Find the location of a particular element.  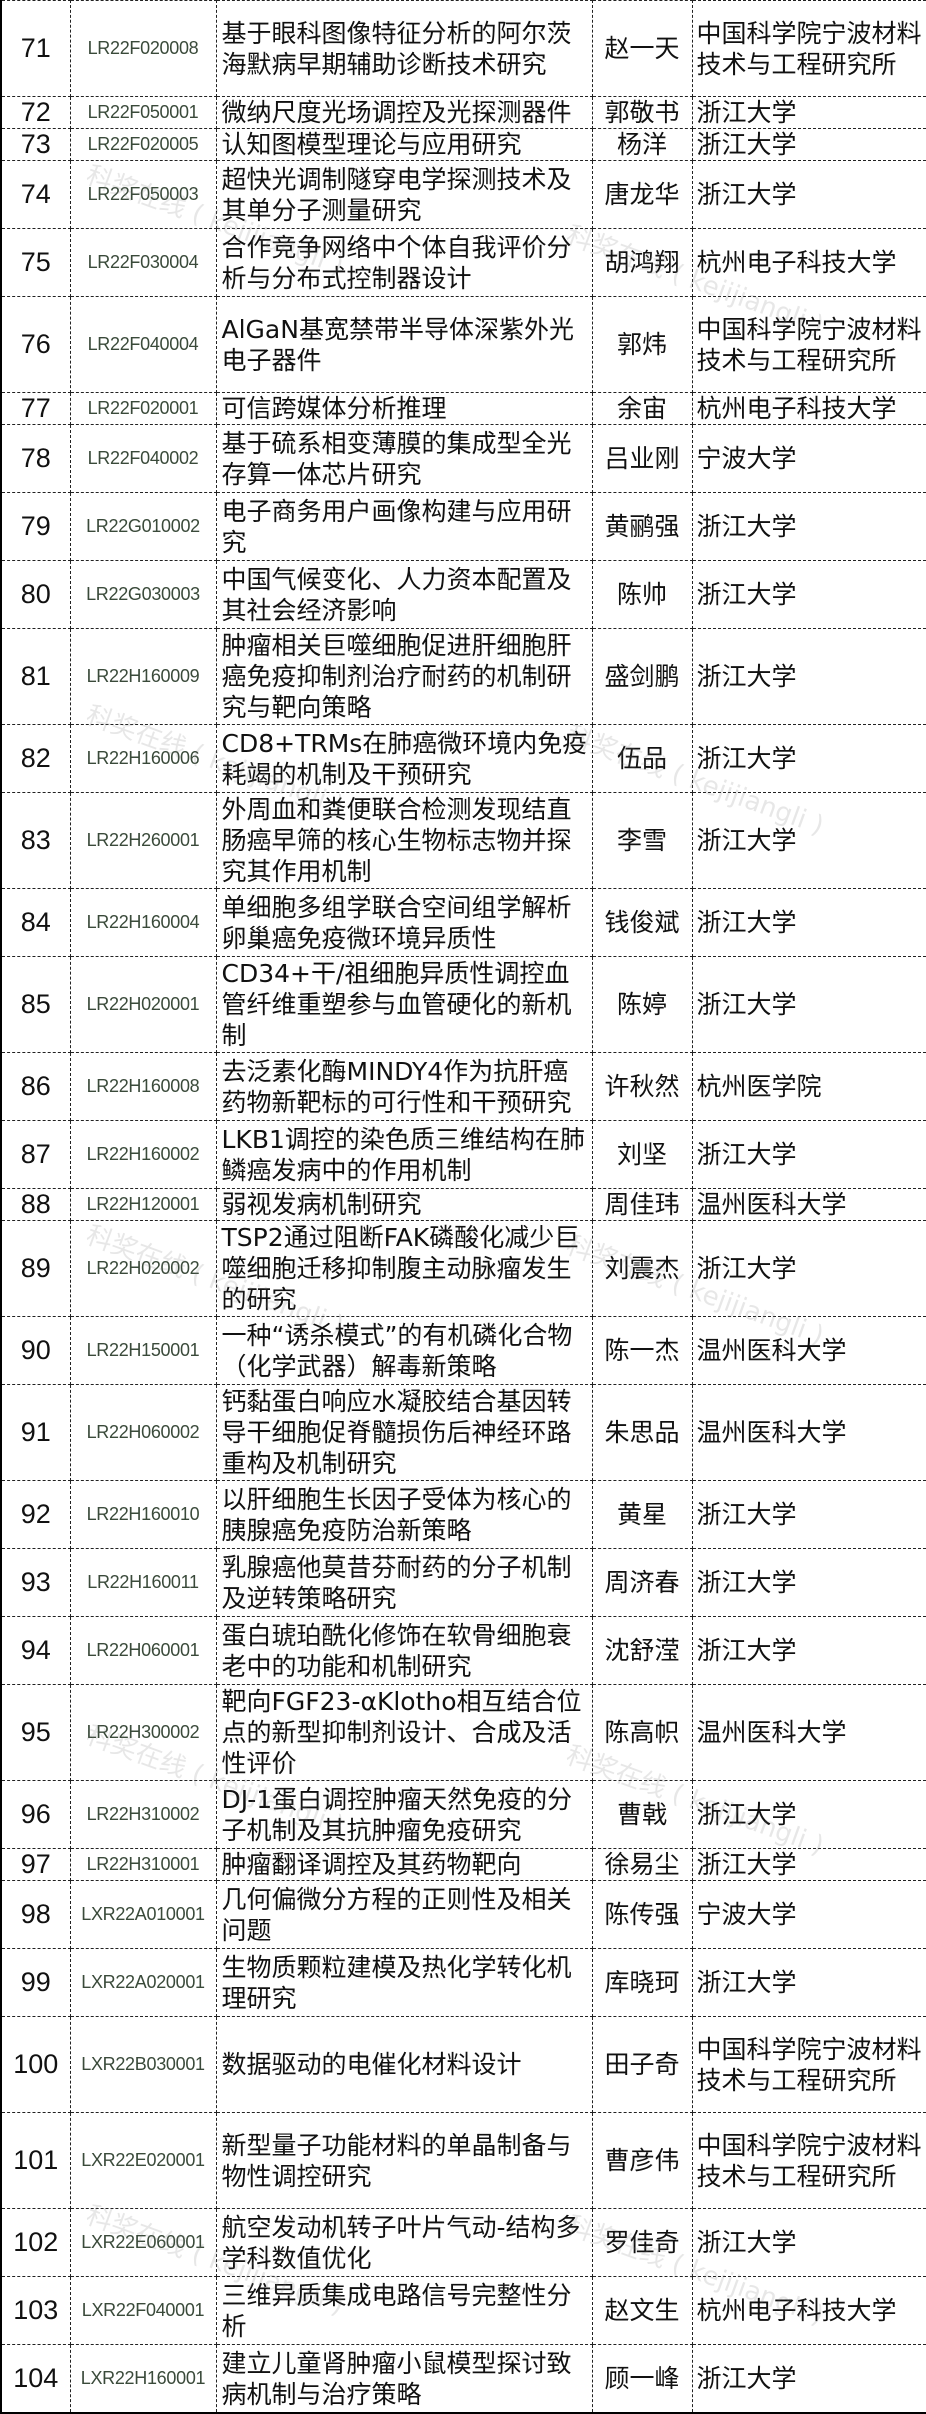

project-code-cell: LR22H160004 is located at coordinates (143, 922).